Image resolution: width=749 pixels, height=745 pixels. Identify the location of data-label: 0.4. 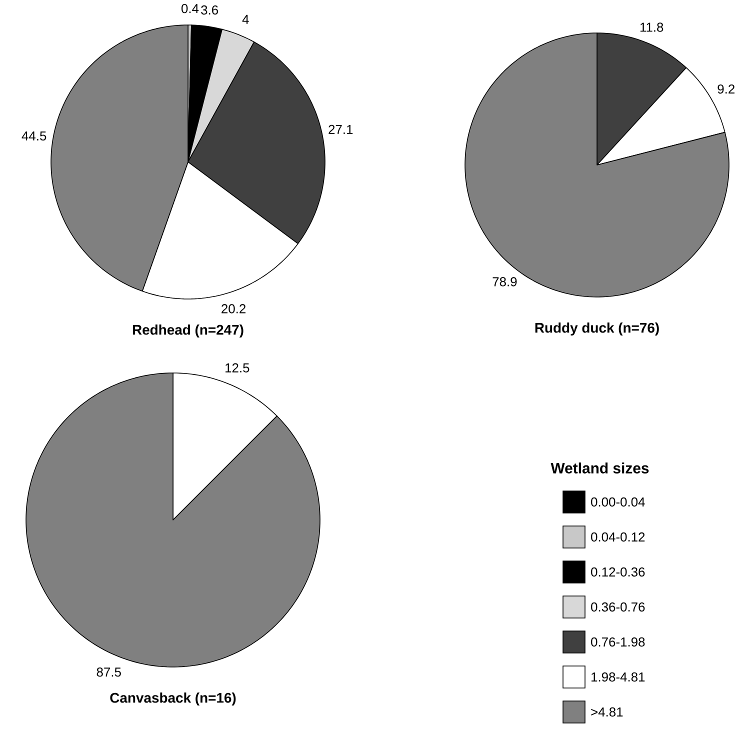
(190, 9).